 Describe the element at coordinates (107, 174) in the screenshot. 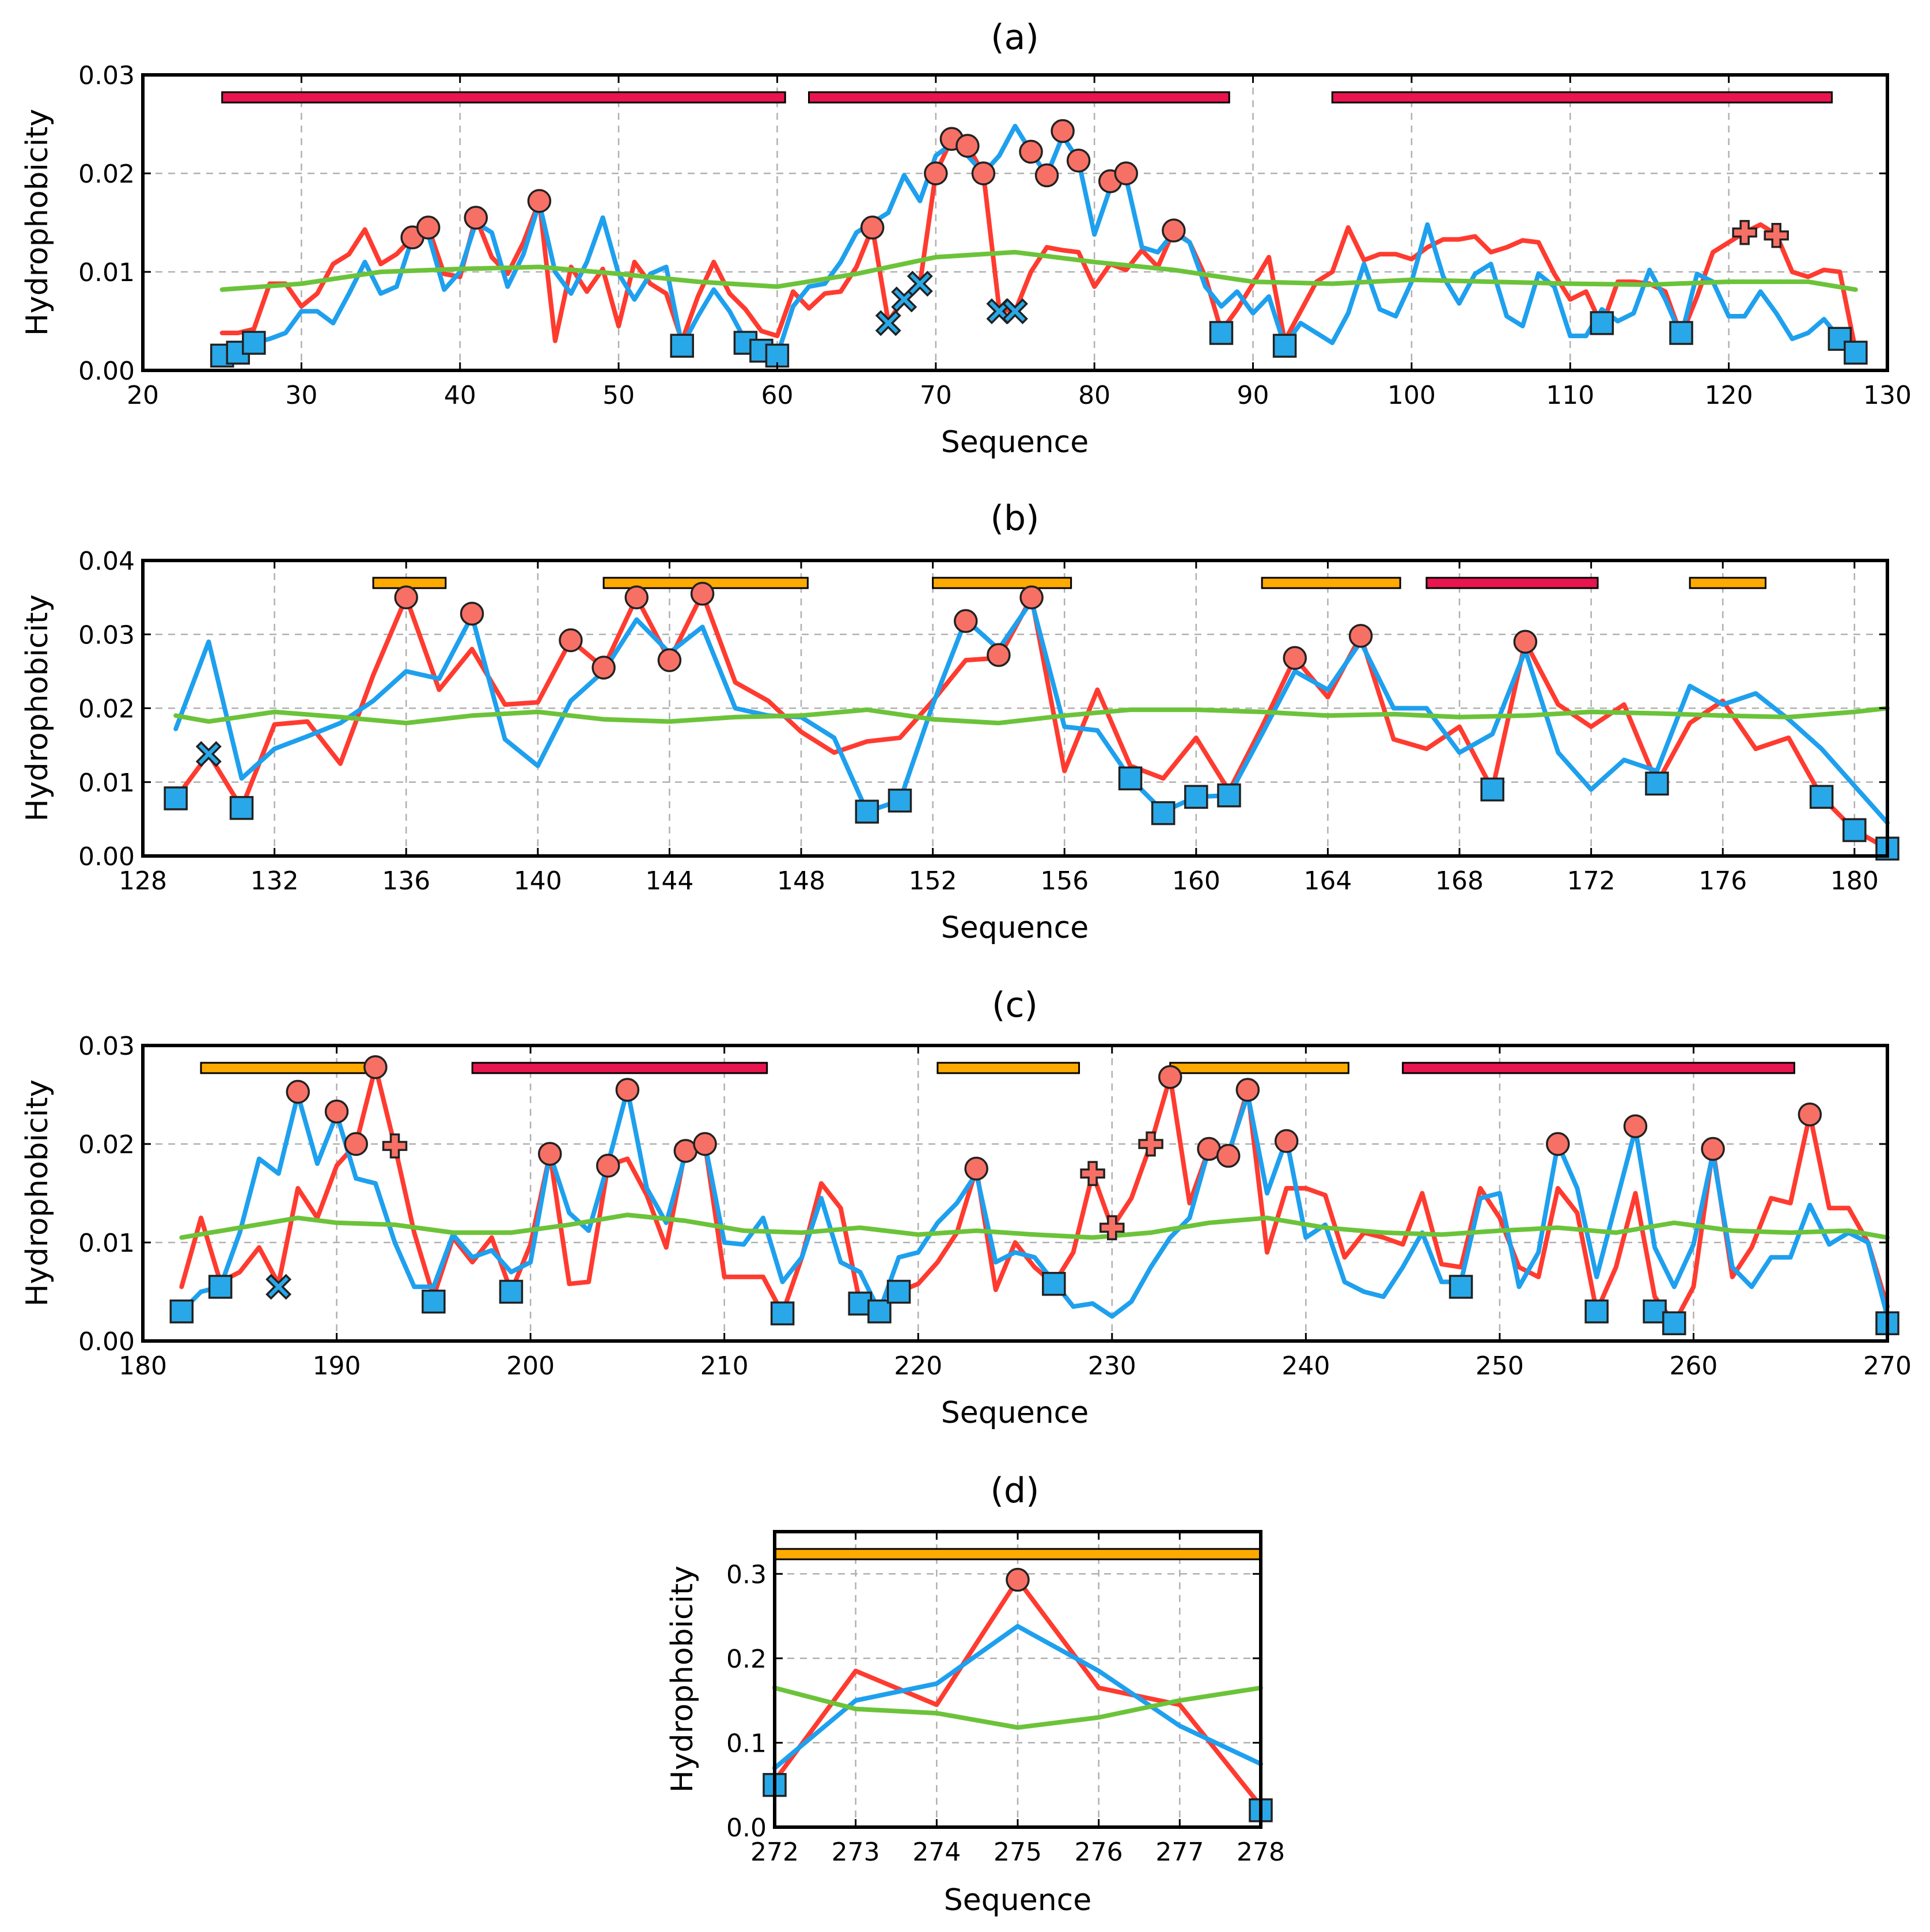

I see `y-tick-label: 0.02` at that location.